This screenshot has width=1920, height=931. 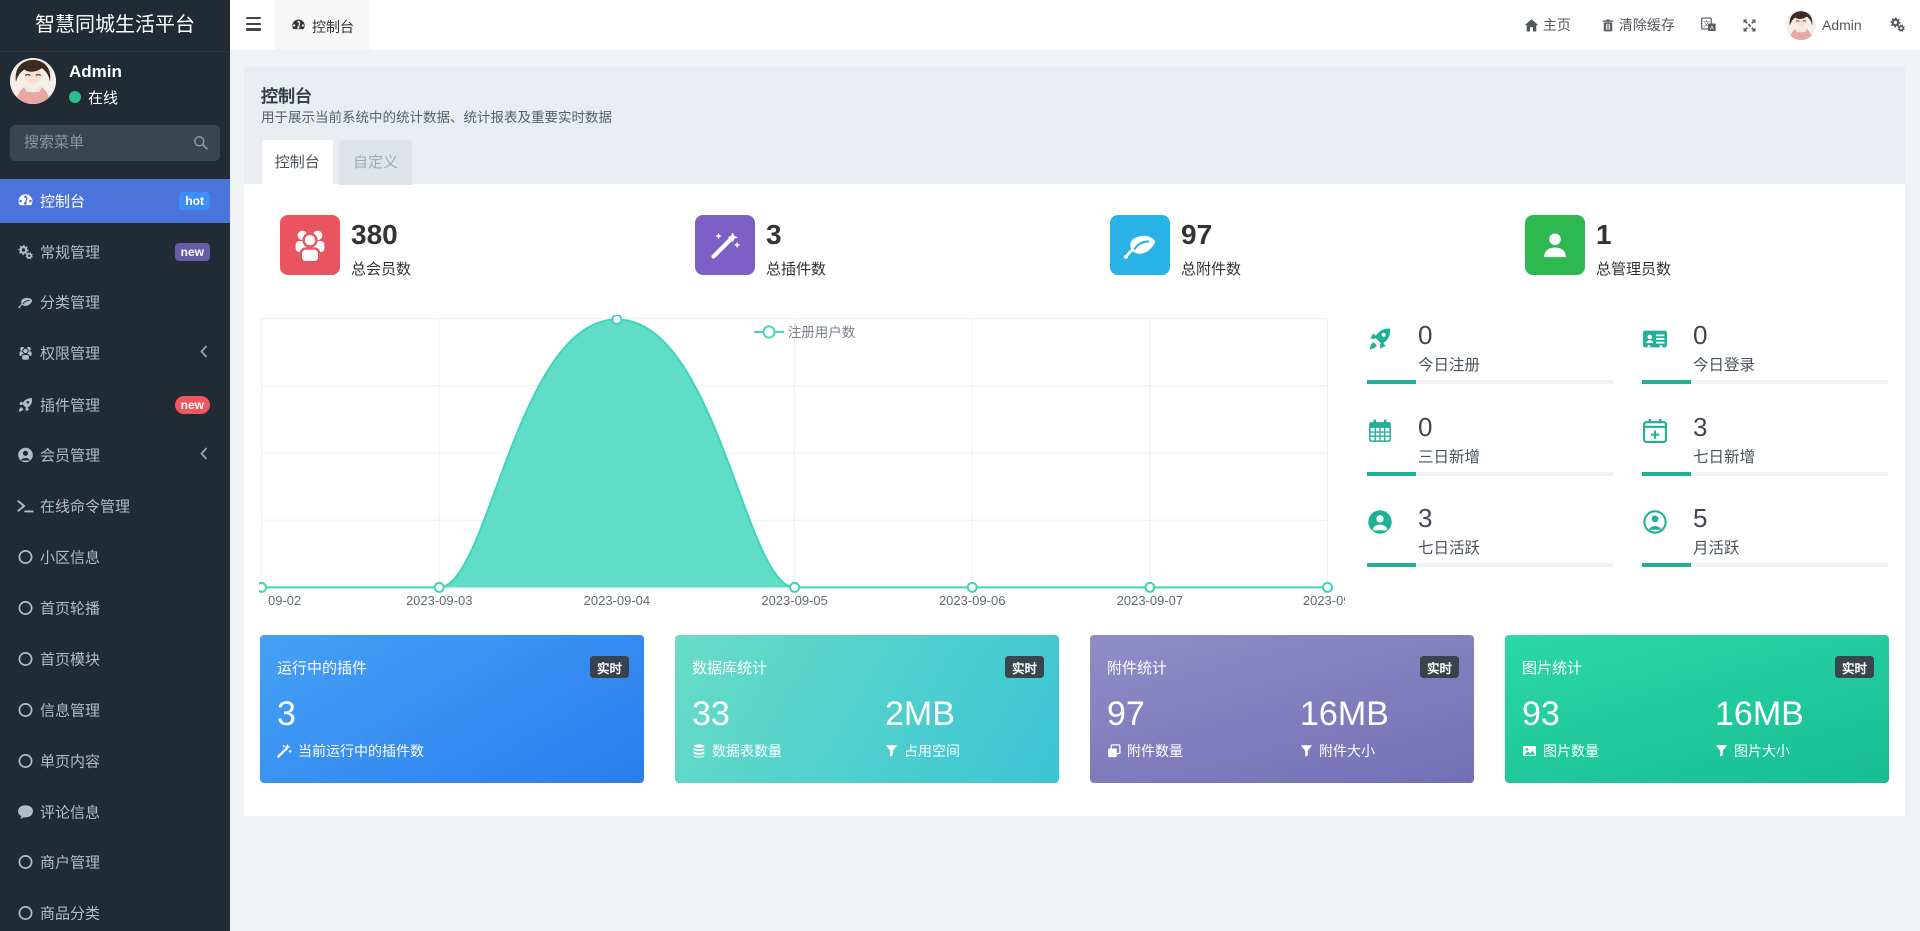 What do you see at coordinates (1712, 28) in the screenshot?
I see `svg-text: A` at bounding box center [1712, 28].